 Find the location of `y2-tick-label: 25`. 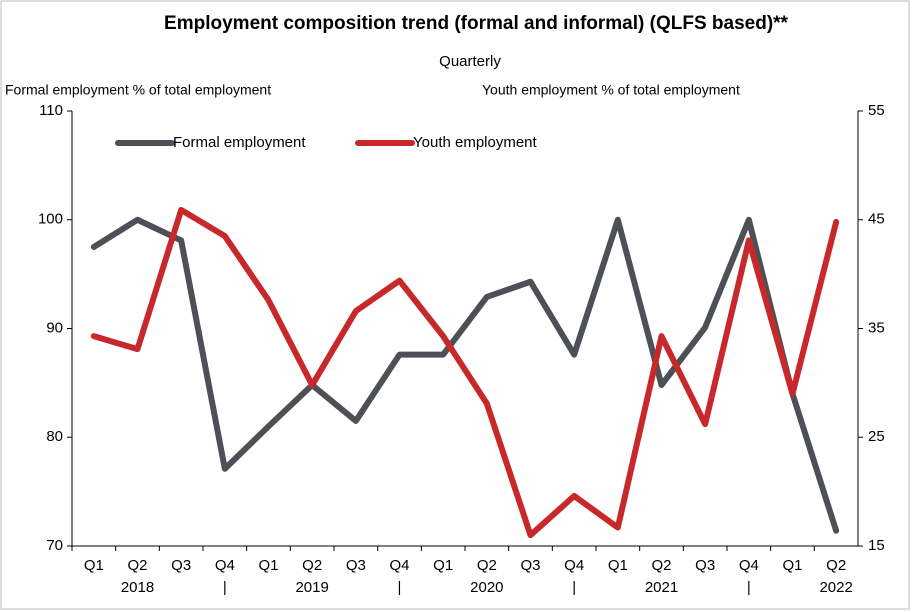

y2-tick-label: 25 is located at coordinates (876, 436).